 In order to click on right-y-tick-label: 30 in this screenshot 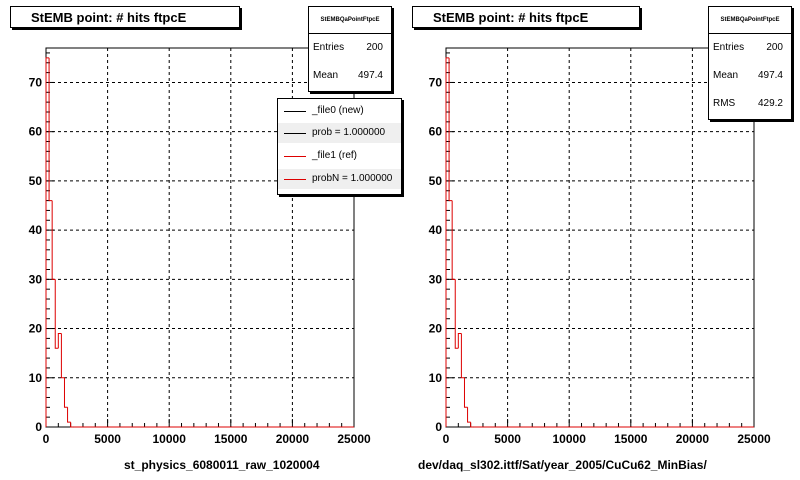, I will do `click(436, 279)`.